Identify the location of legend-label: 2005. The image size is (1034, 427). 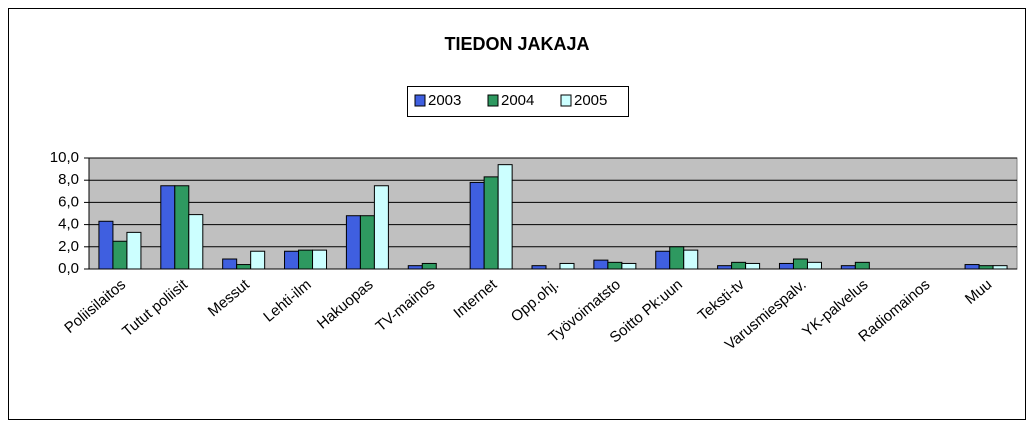
(590, 100).